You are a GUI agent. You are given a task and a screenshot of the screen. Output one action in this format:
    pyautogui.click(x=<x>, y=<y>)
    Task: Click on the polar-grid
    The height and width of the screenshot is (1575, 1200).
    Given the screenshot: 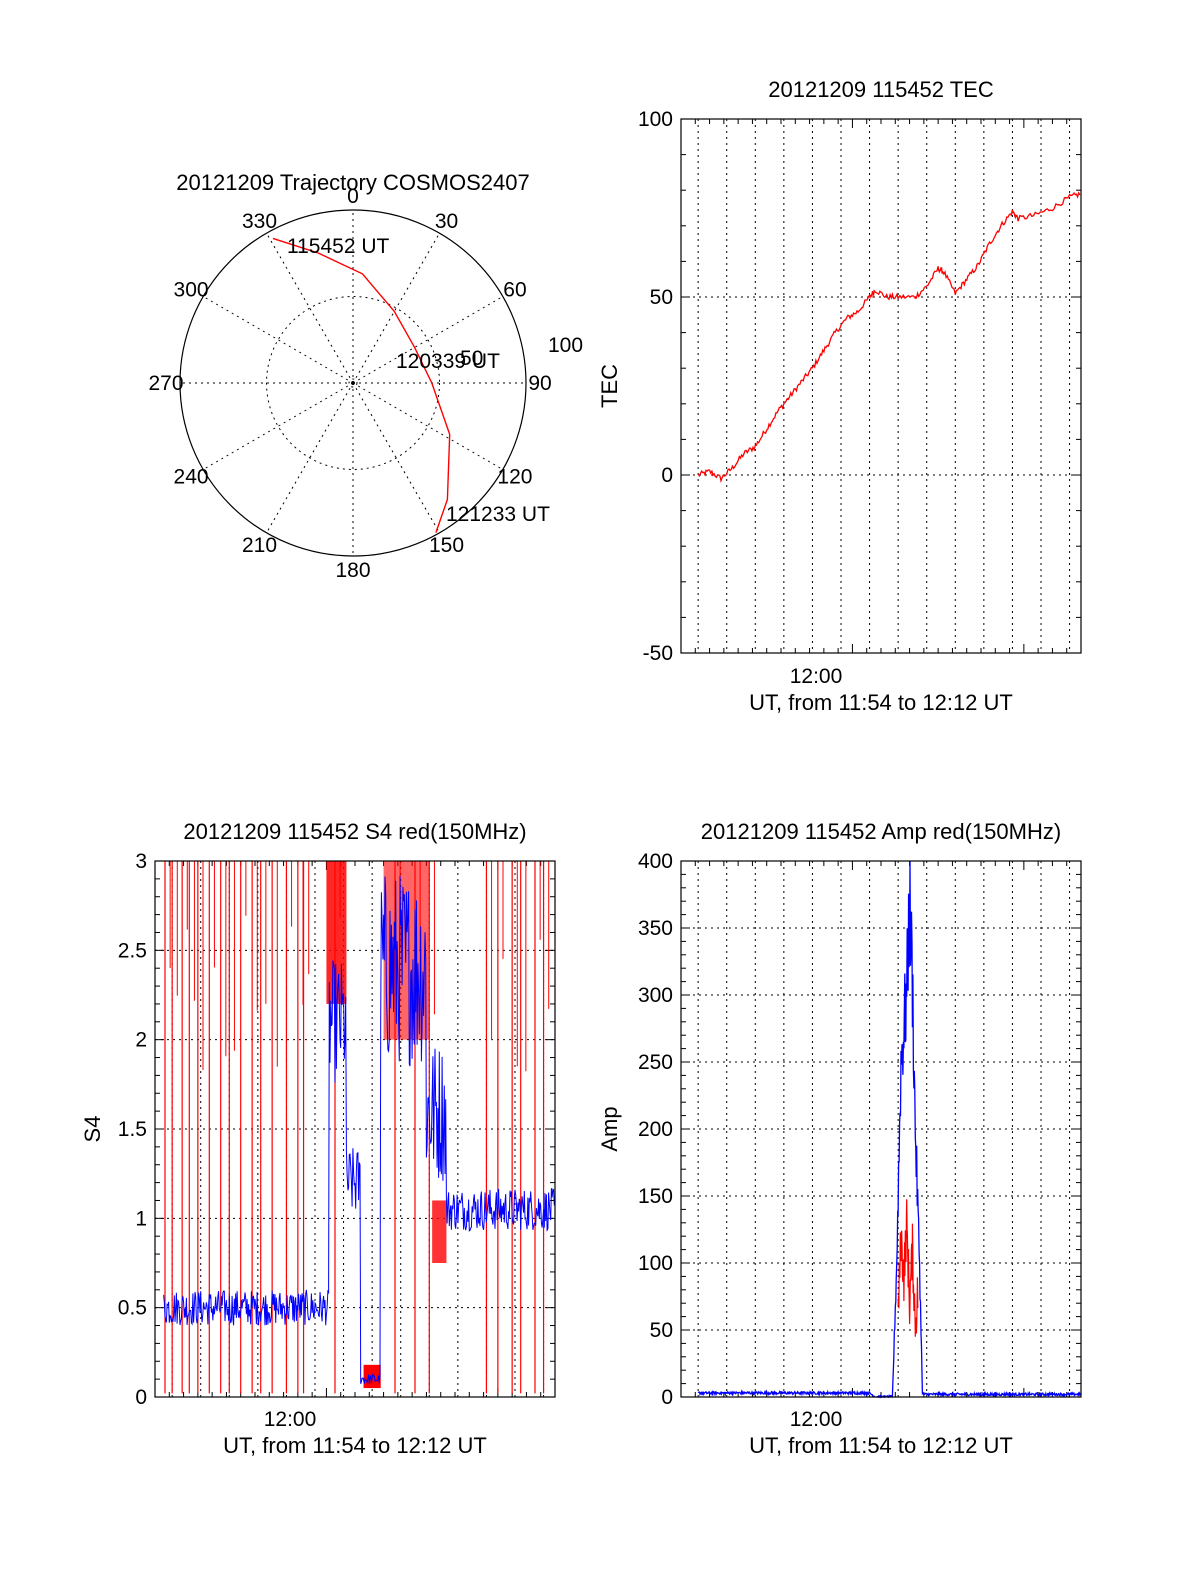 What is the action you would take?
    pyautogui.click(x=353, y=383)
    